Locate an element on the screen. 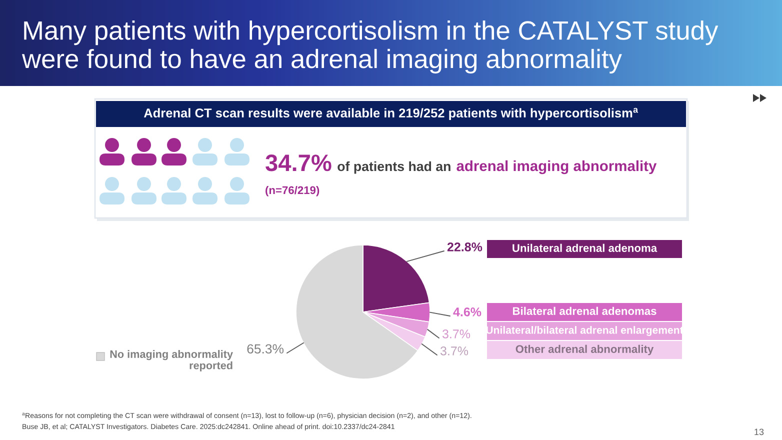 This screenshot has width=782, height=440. text: (n=76/219) is located at coordinates (293, 191).